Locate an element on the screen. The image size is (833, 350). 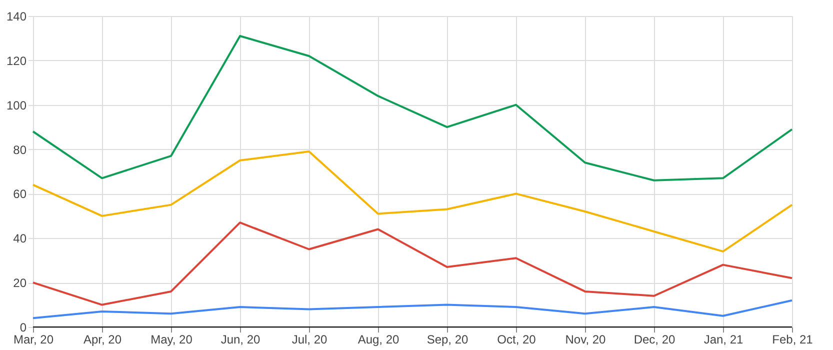
x-tick-label: May, 20 is located at coordinates (171, 339).